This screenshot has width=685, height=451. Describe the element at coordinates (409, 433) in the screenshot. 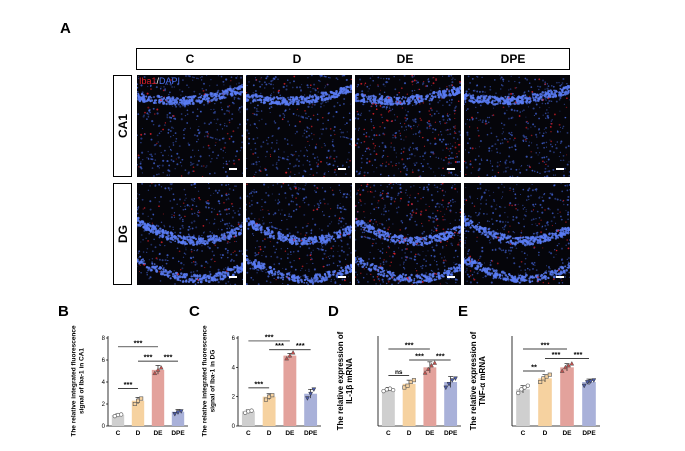

I see `chart-d-x-tick-label: D` at that location.